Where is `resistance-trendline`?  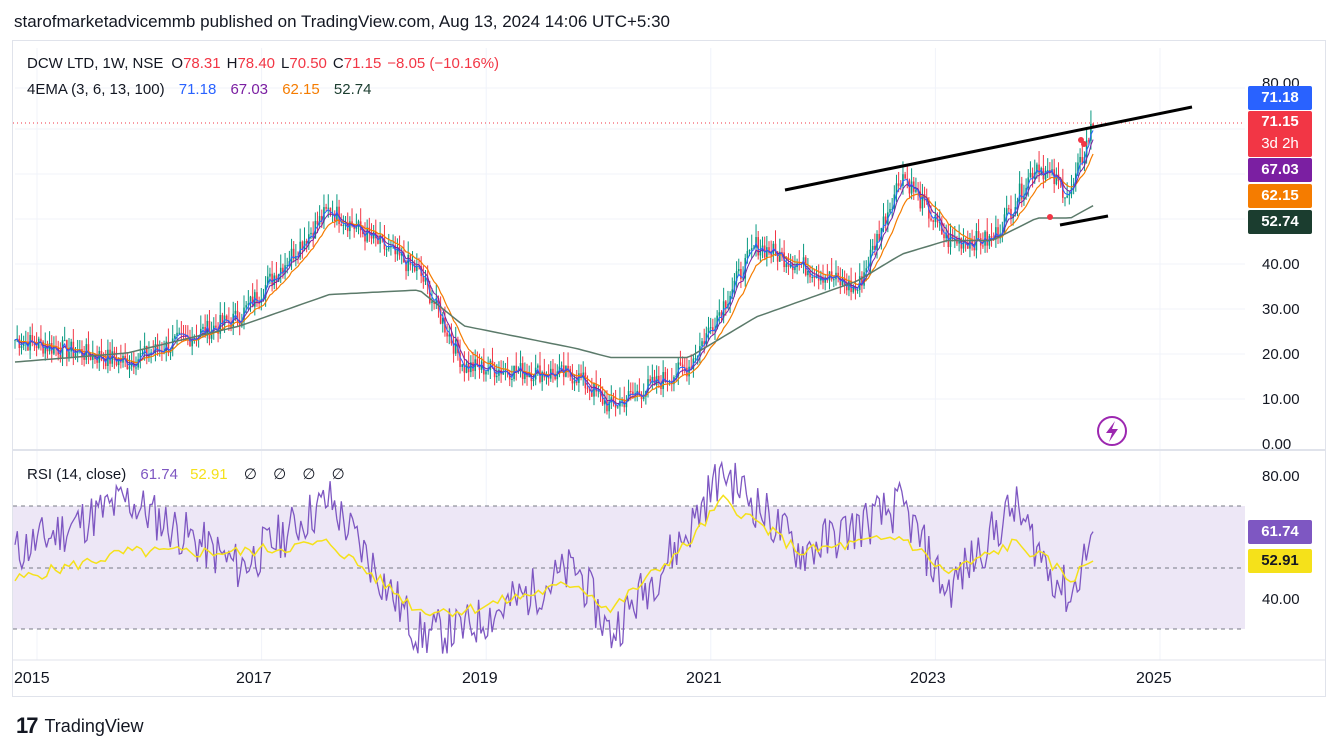
resistance-trendline is located at coordinates (988, 148).